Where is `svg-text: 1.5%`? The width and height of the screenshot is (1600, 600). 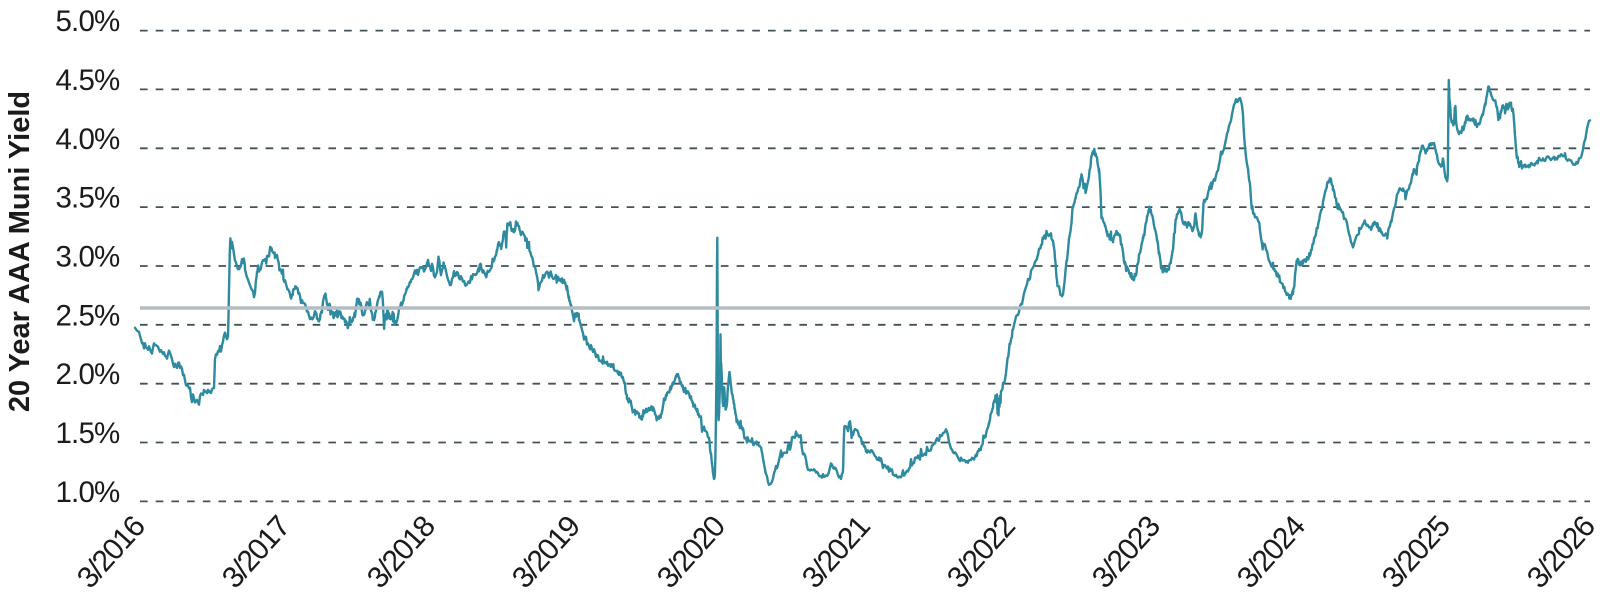
svg-text: 1.5% is located at coordinates (87, 433).